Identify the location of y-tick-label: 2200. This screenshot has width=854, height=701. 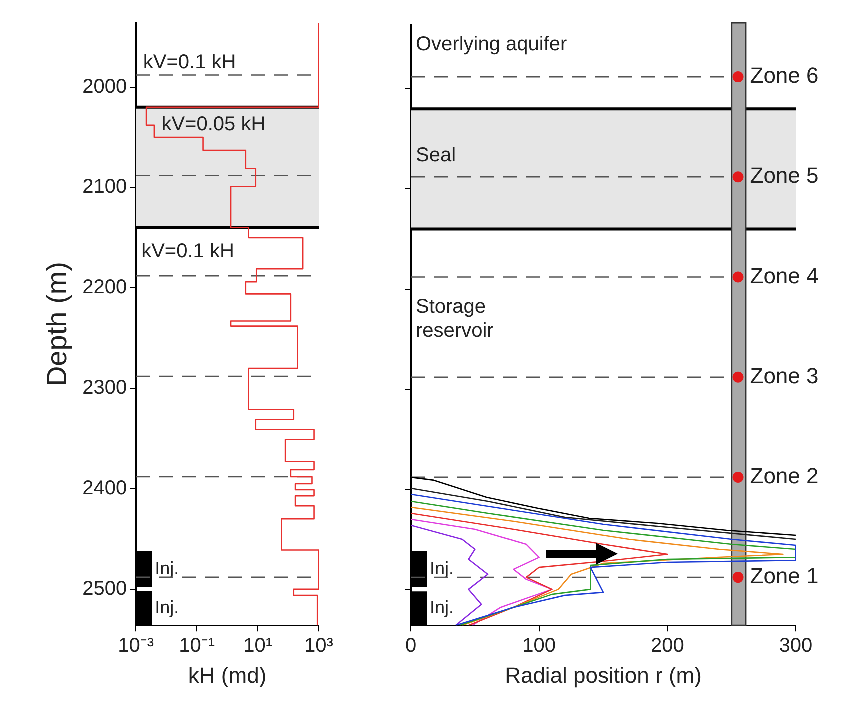
(105, 287).